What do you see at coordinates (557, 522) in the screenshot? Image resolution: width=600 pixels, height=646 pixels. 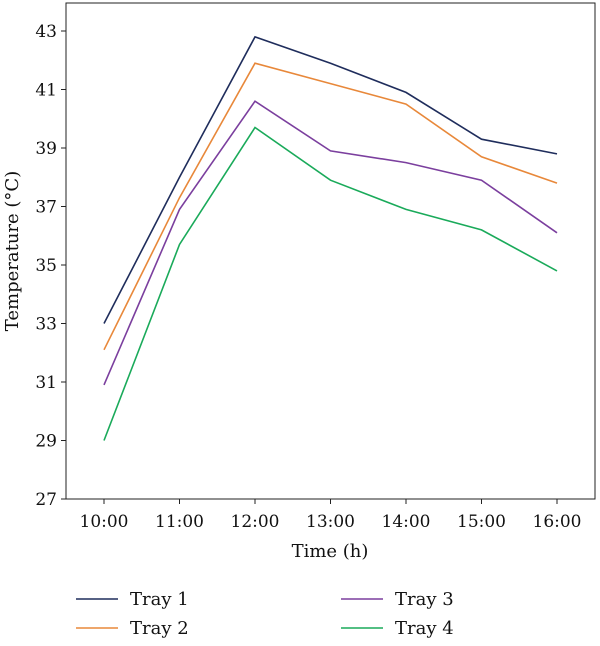 I see `x-tick-label: 16:00` at bounding box center [557, 522].